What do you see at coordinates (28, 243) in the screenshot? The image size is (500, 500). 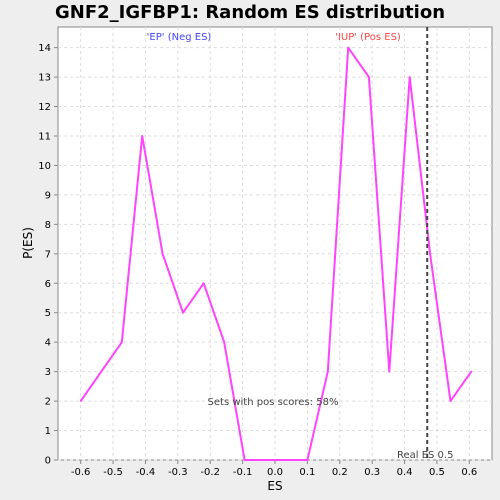 I see `y-axis-label: P(ES)` at bounding box center [28, 243].